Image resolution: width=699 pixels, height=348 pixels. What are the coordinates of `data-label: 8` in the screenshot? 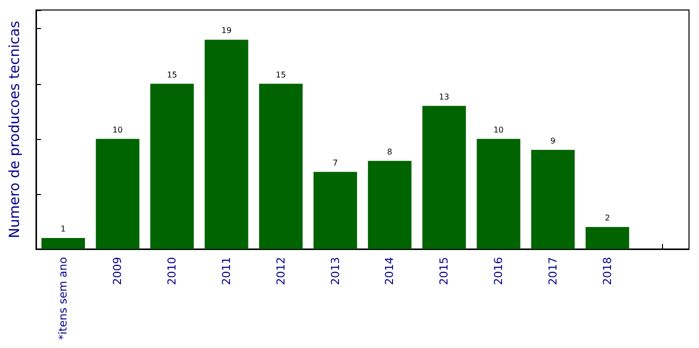 It's located at (389, 151).